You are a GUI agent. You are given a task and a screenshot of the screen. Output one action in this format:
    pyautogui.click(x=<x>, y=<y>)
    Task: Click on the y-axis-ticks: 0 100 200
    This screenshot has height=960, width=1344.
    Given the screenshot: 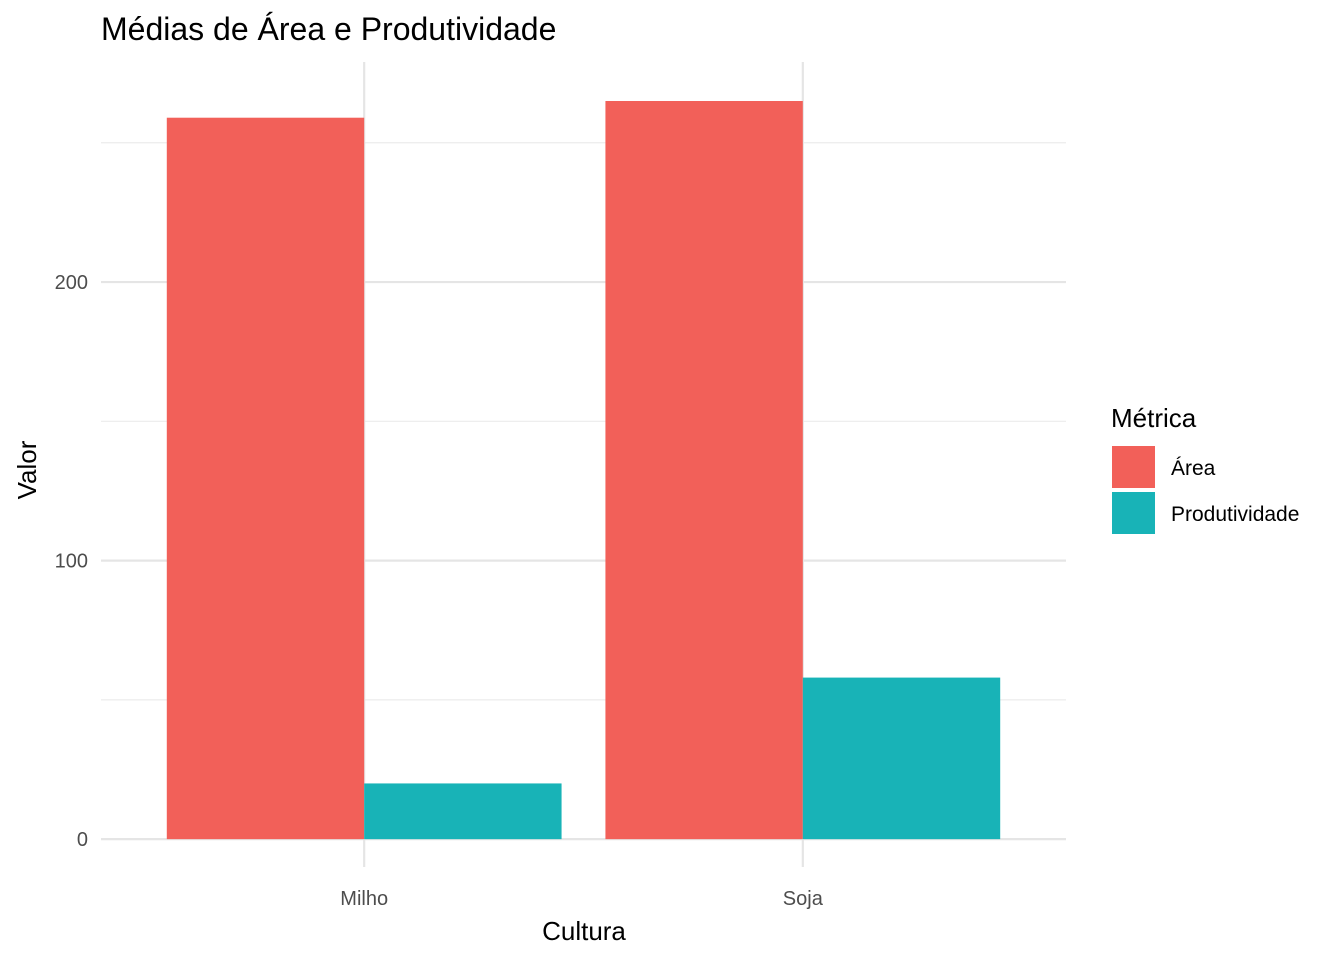 What is the action you would take?
    pyautogui.click(x=71, y=561)
    